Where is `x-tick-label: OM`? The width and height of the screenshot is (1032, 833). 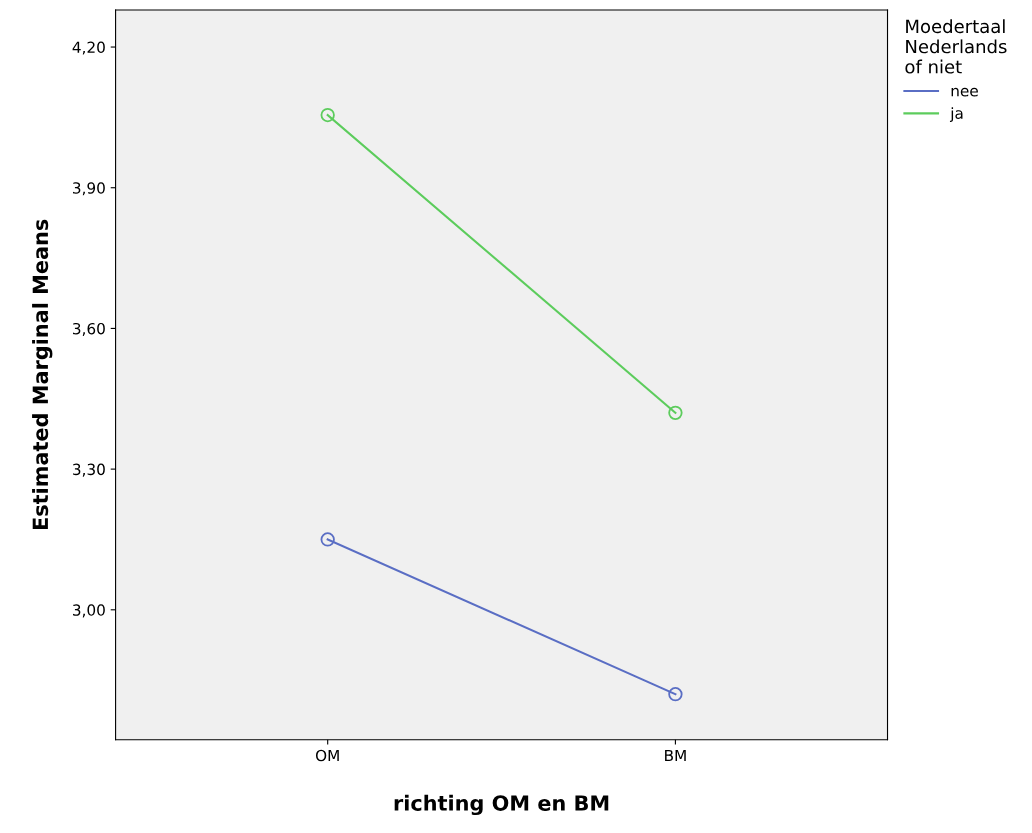 x-tick-label: OM is located at coordinates (327, 755).